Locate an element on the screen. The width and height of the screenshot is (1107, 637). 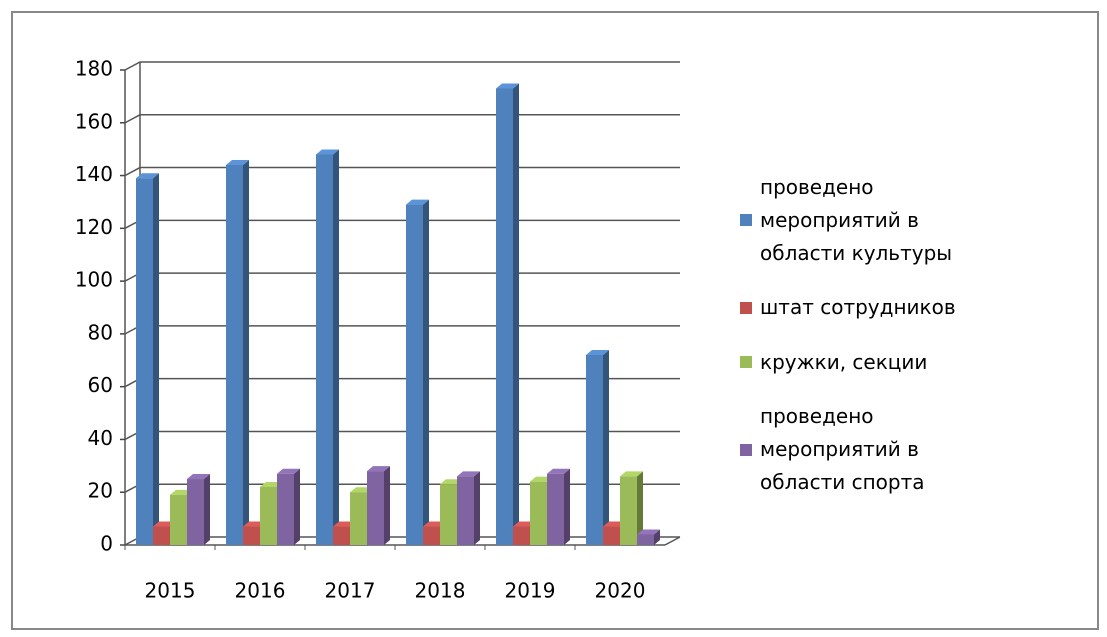
y-tick-label: 80 is located at coordinates (100, 332).